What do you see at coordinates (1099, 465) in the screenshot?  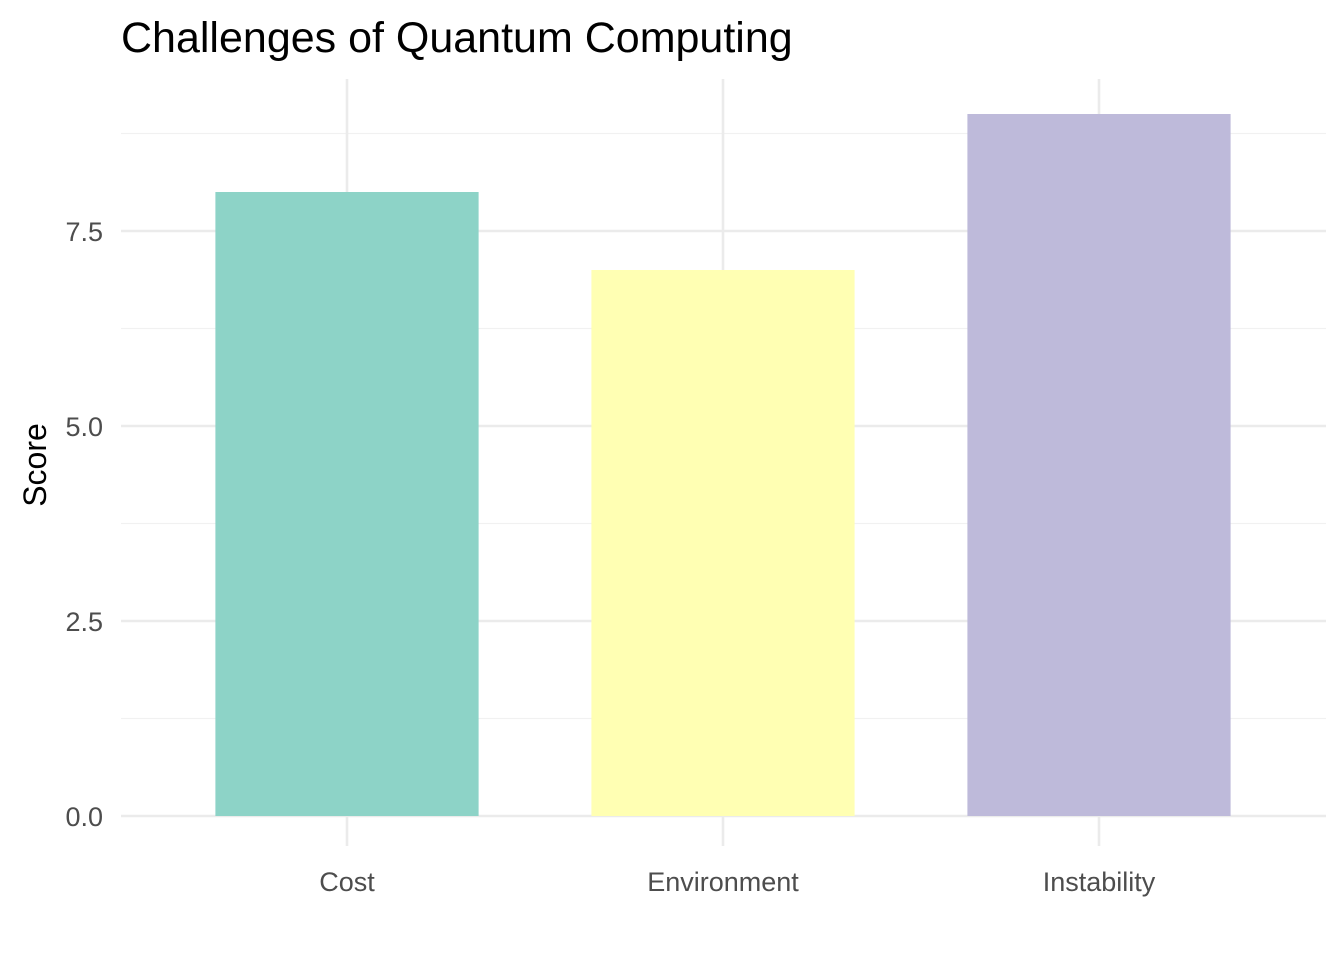 I see `bar-instability` at bounding box center [1099, 465].